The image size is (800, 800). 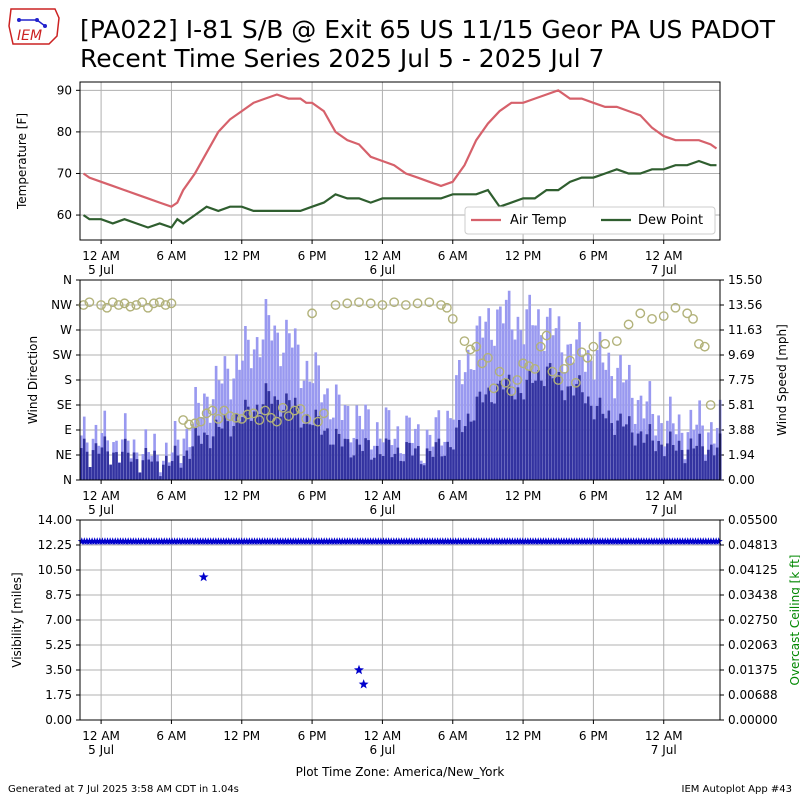 I want to click on x-axis-label-text: Plot Time Zone: America/New_York, so click(x=400, y=772).